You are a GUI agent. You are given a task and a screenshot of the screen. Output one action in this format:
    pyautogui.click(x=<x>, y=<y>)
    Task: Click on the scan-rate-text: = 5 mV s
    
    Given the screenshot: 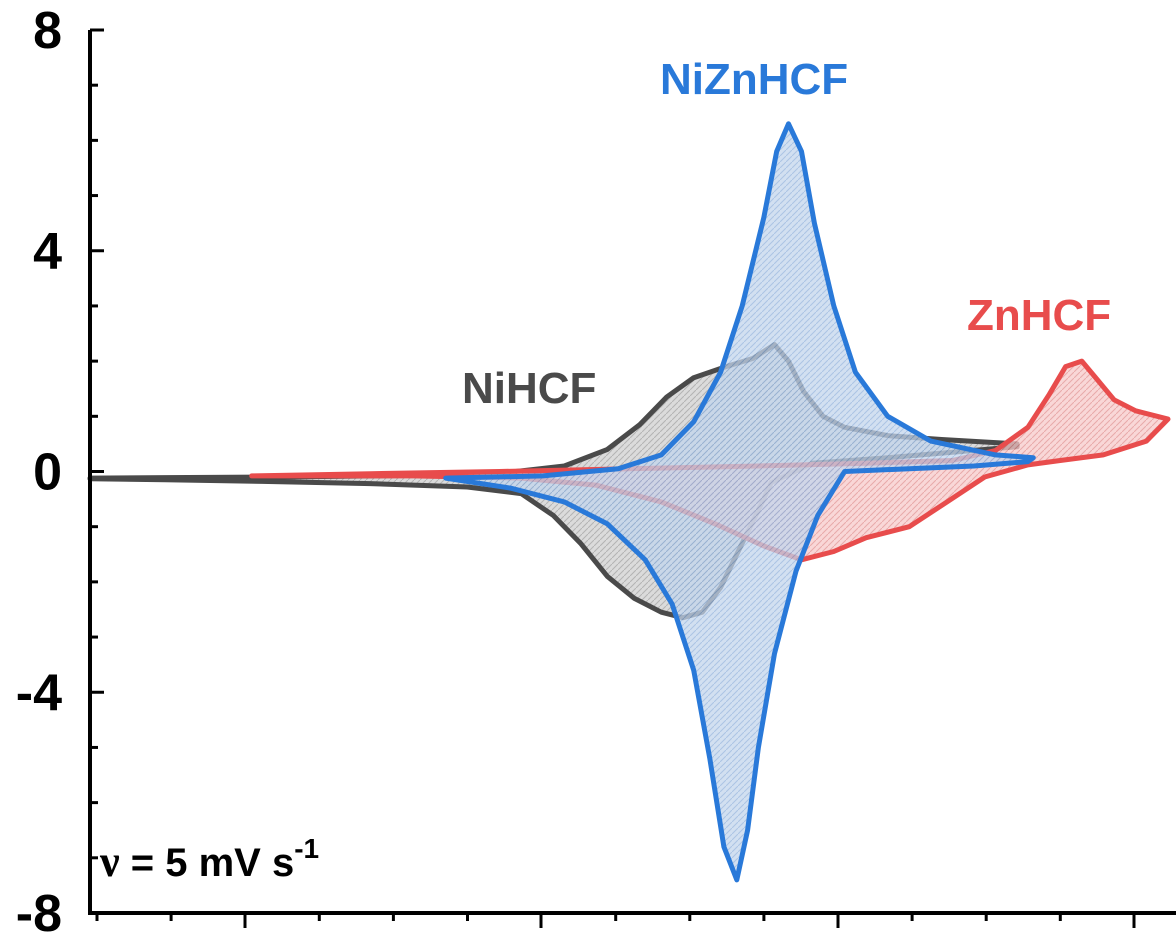 What is the action you would take?
    pyautogui.click(x=207, y=863)
    